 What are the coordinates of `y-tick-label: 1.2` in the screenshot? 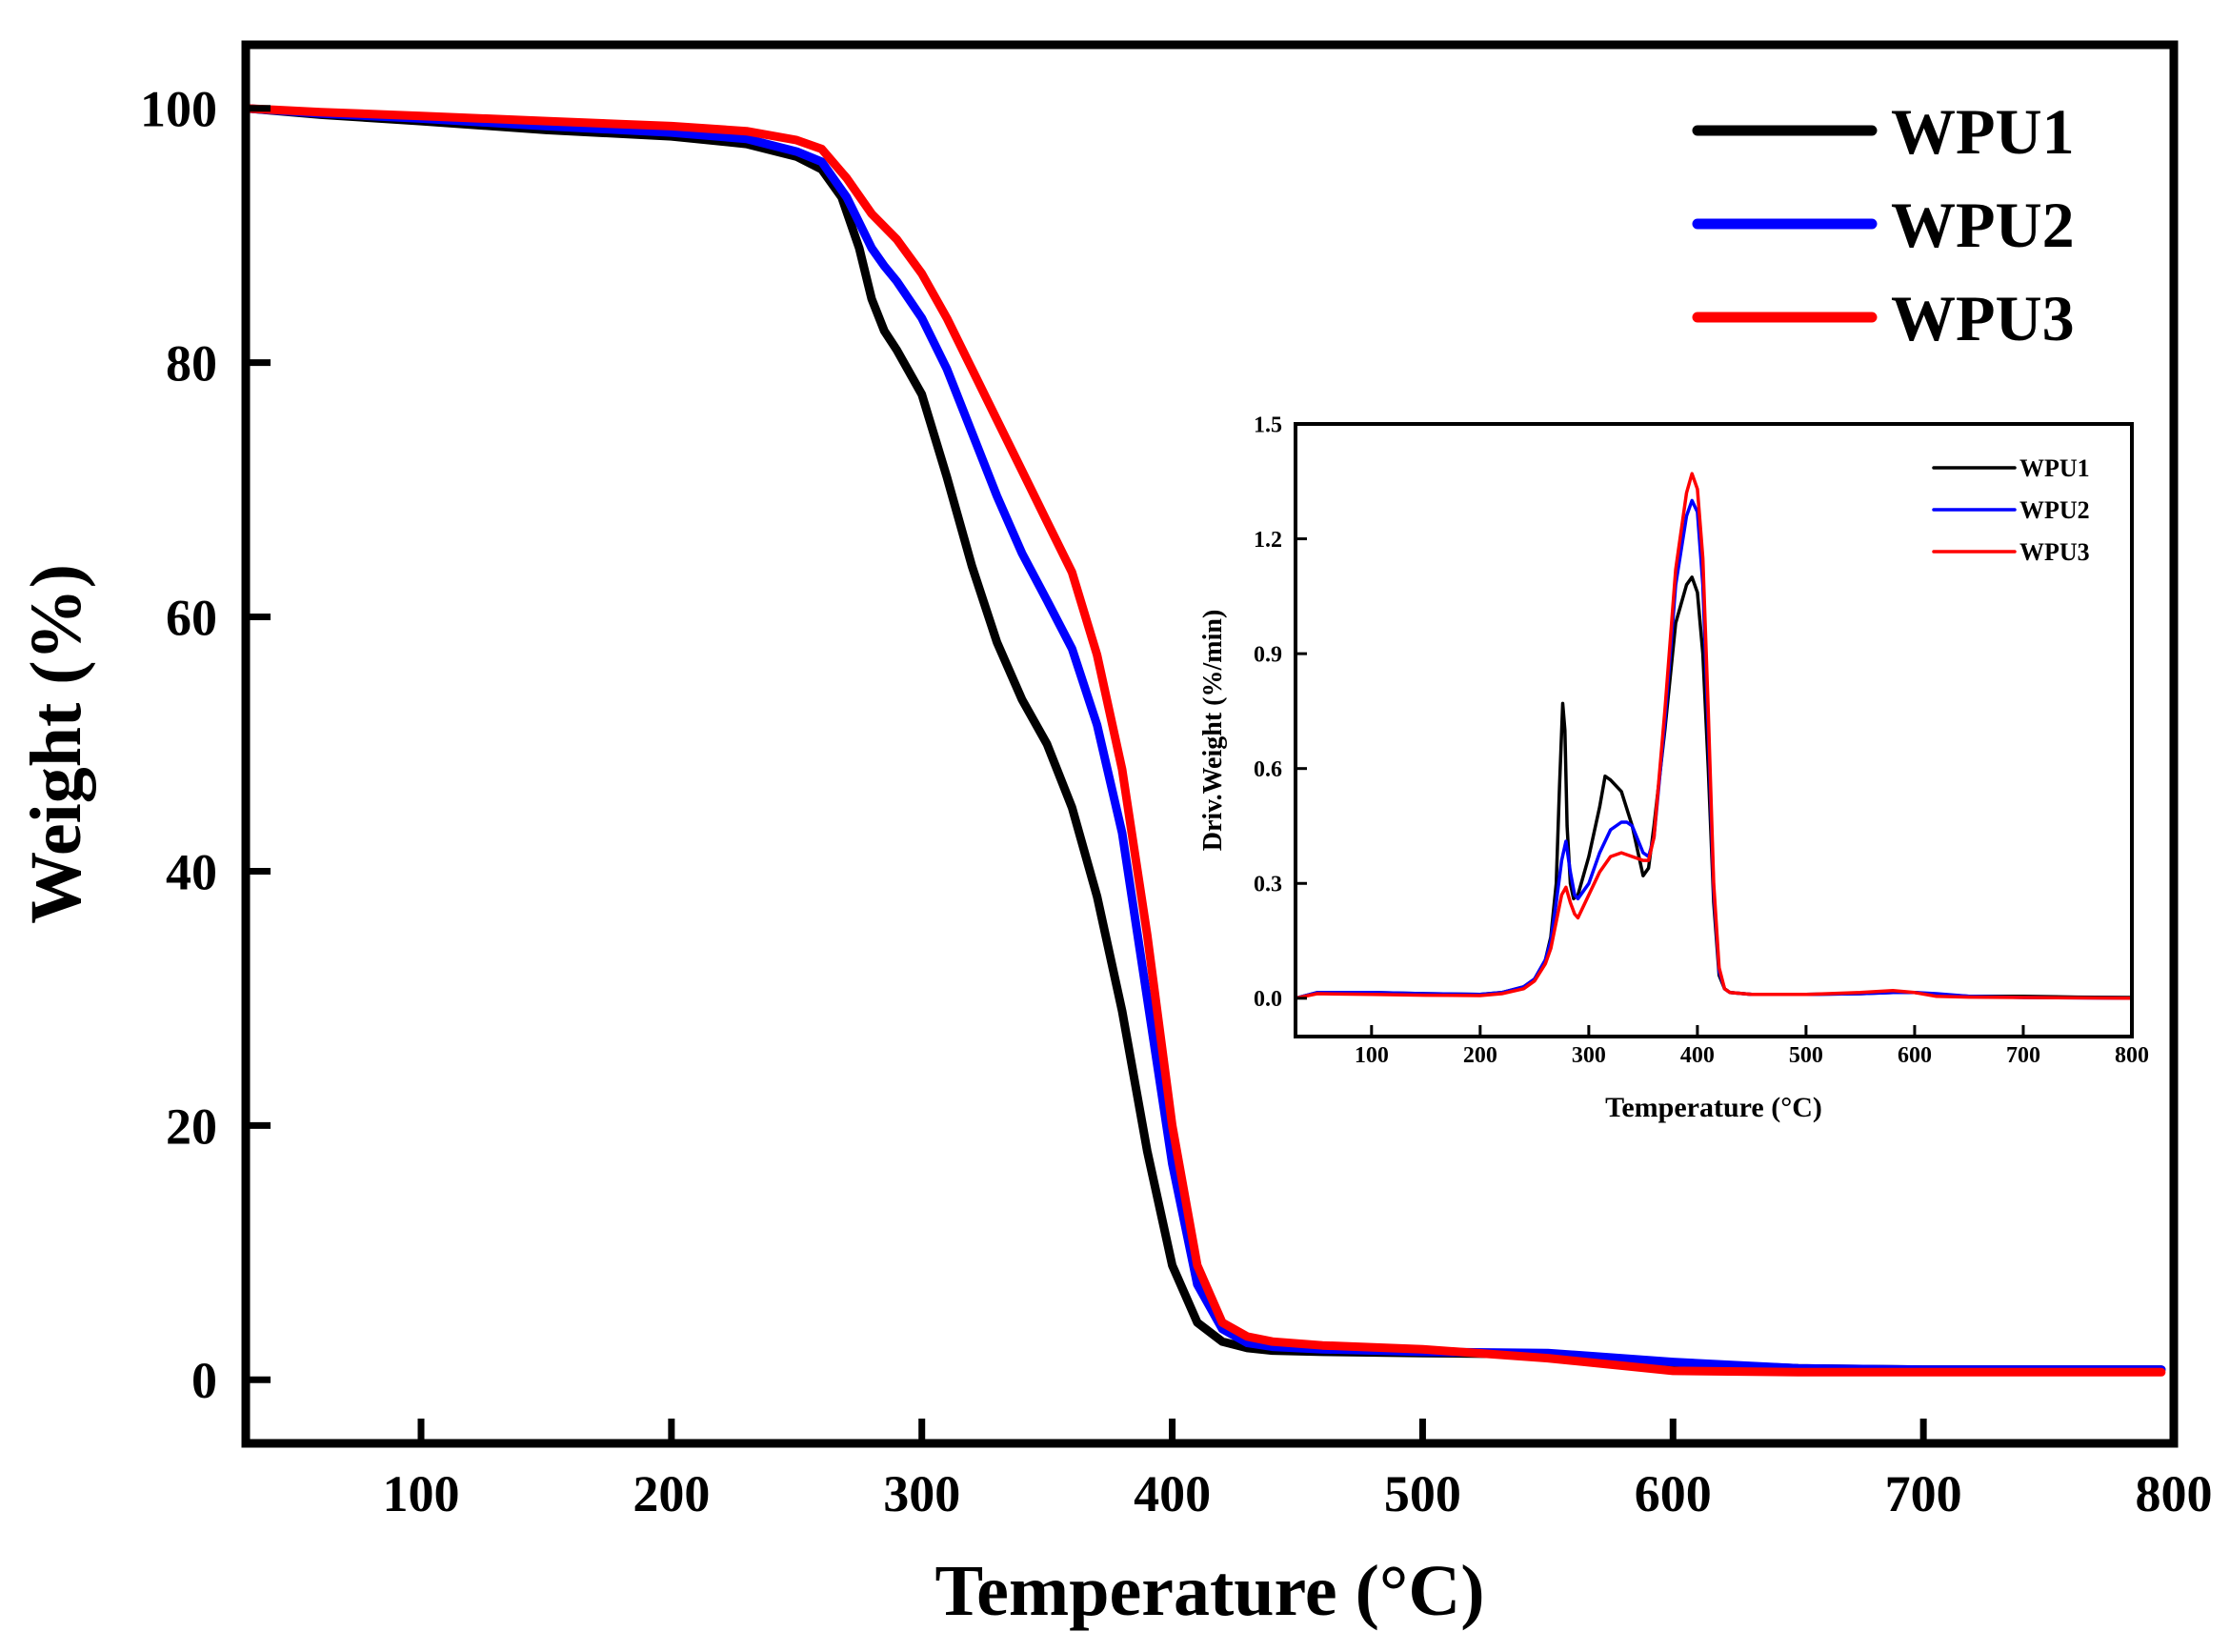 It's located at (1268, 540).